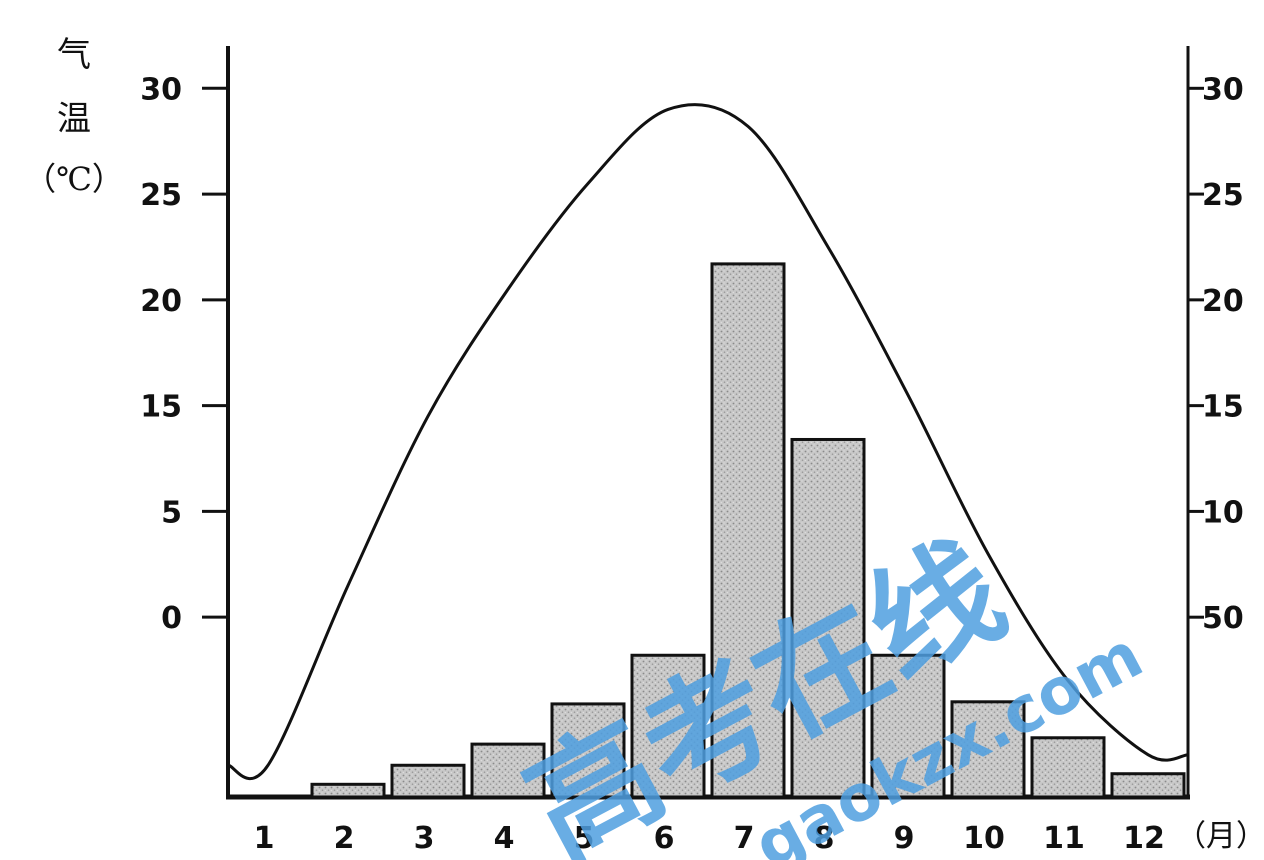 The image size is (1264, 860). Describe the element at coordinates (1144, 838) in the screenshot. I see `x-tick-label: 12` at that location.